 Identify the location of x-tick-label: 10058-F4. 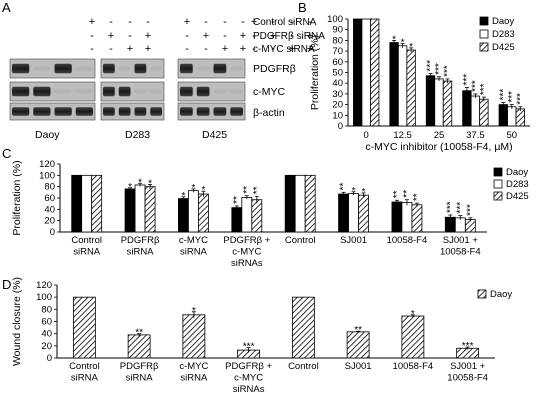
(460, 252).